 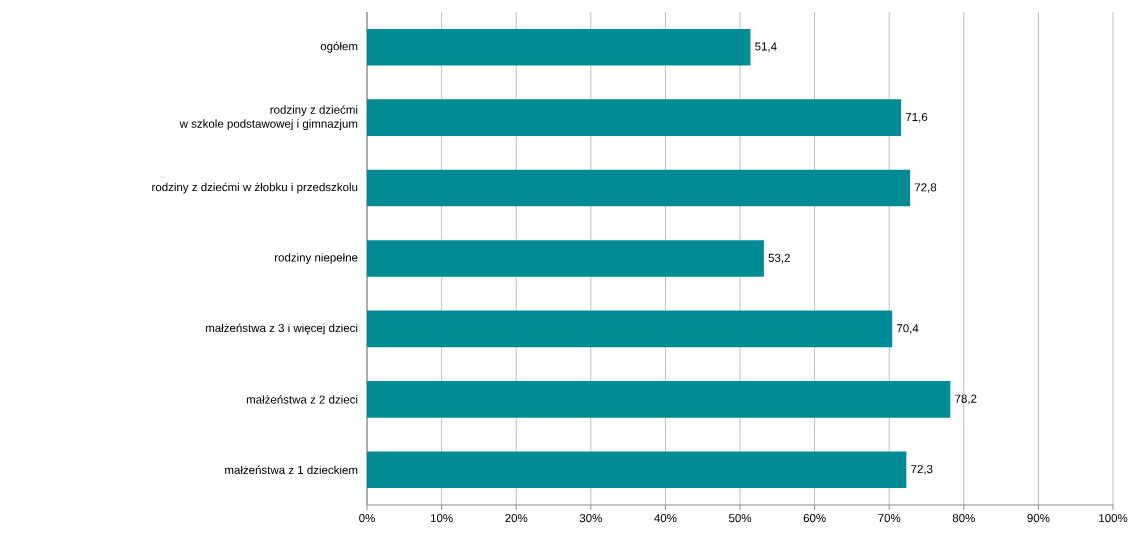 I want to click on y-tick-label: małżeństwa z 2 dzieci, so click(x=302, y=399).